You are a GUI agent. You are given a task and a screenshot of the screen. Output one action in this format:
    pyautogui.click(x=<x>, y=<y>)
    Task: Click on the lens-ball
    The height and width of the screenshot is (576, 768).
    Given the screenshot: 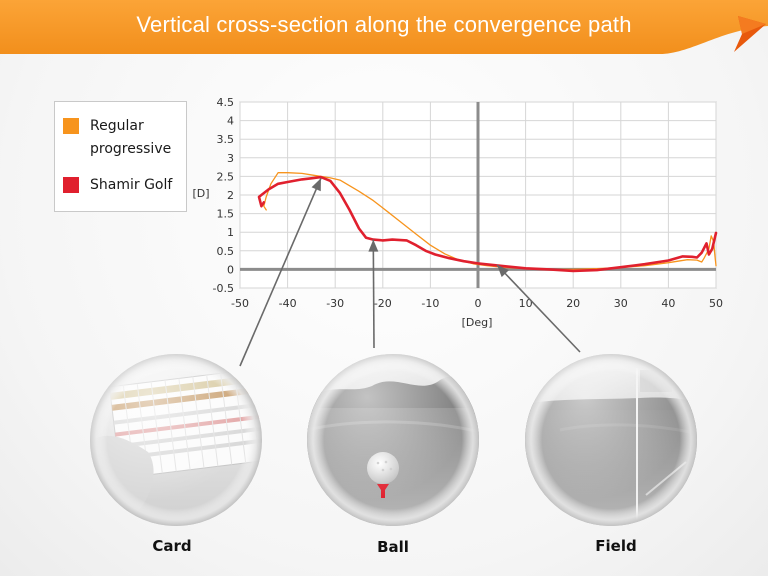 What is the action you would take?
    pyautogui.click(x=393, y=440)
    